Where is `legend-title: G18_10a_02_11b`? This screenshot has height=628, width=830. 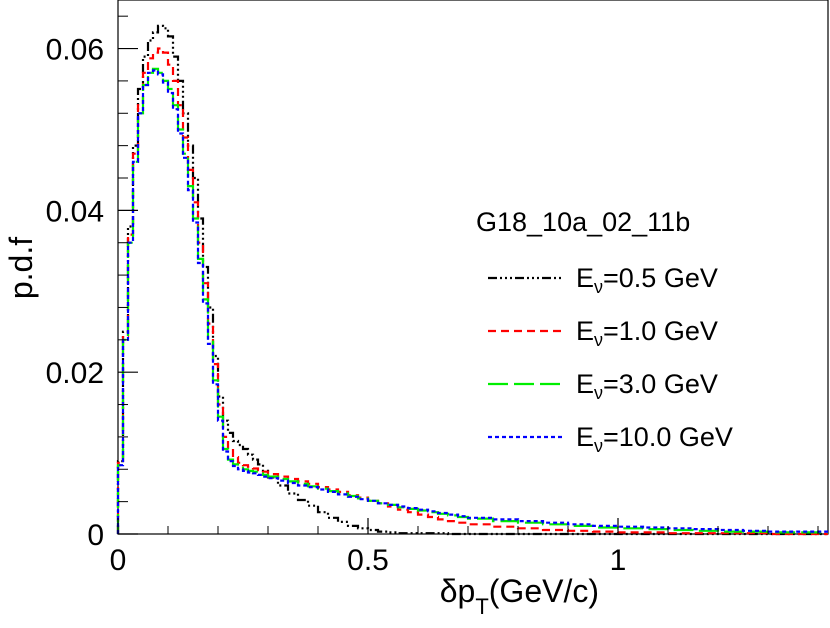
legend-title: G18_10a_02_11b is located at coordinates (583, 222).